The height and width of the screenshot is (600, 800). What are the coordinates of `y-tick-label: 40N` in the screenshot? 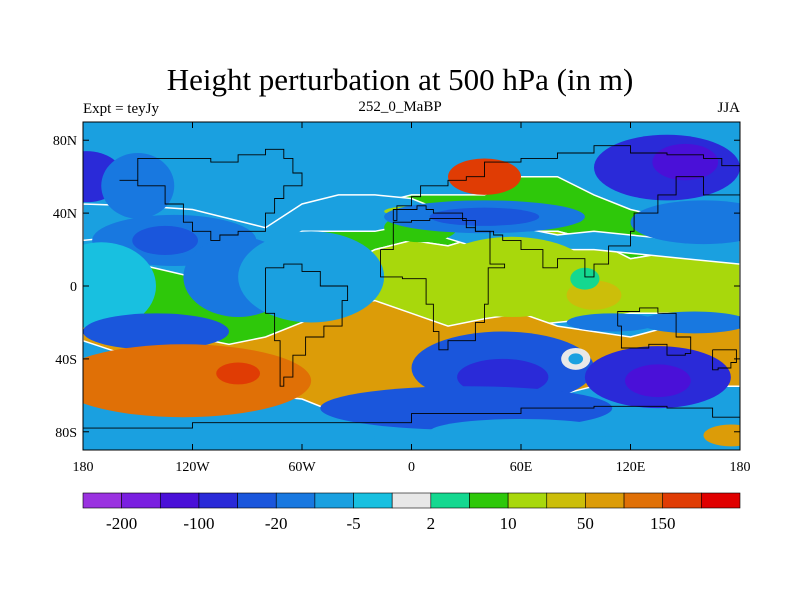 It's located at (65, 214).